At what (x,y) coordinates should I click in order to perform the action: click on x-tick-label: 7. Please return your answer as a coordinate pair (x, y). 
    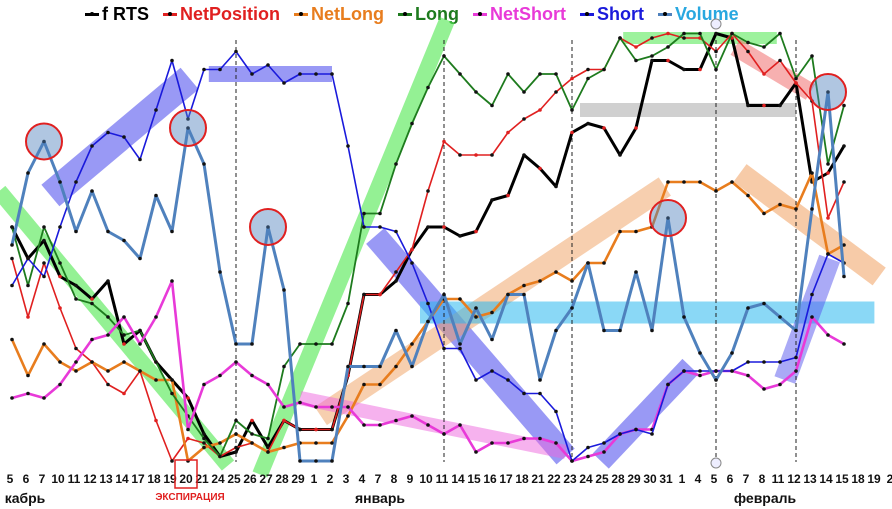
    Looking at the image, I should click on (746, 479).